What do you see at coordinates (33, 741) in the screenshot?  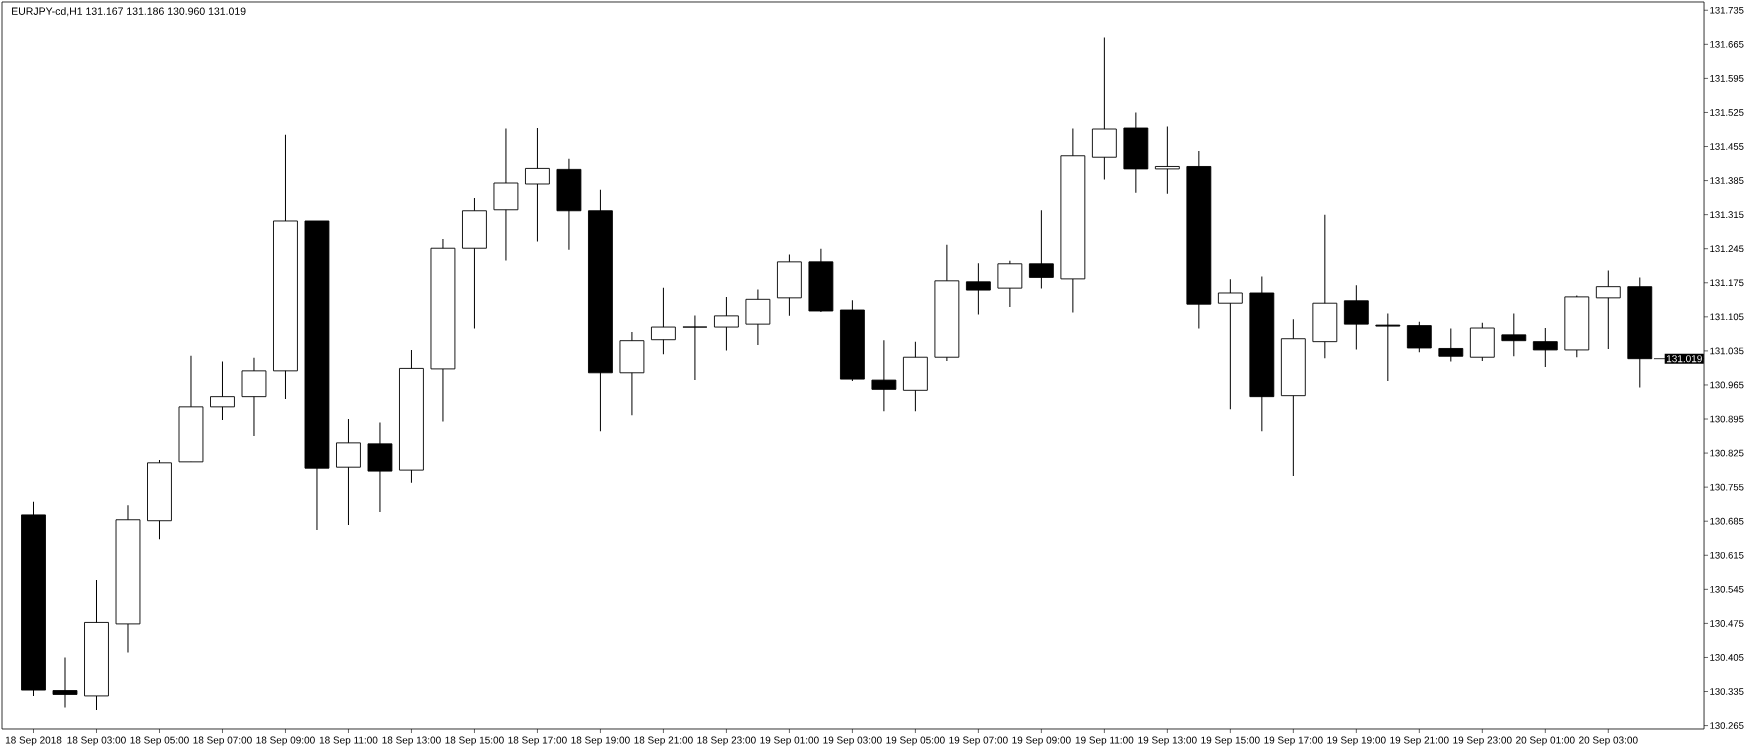 I see `x-tick-label: 18 Sep 2018` at bounding box center [33, 741].